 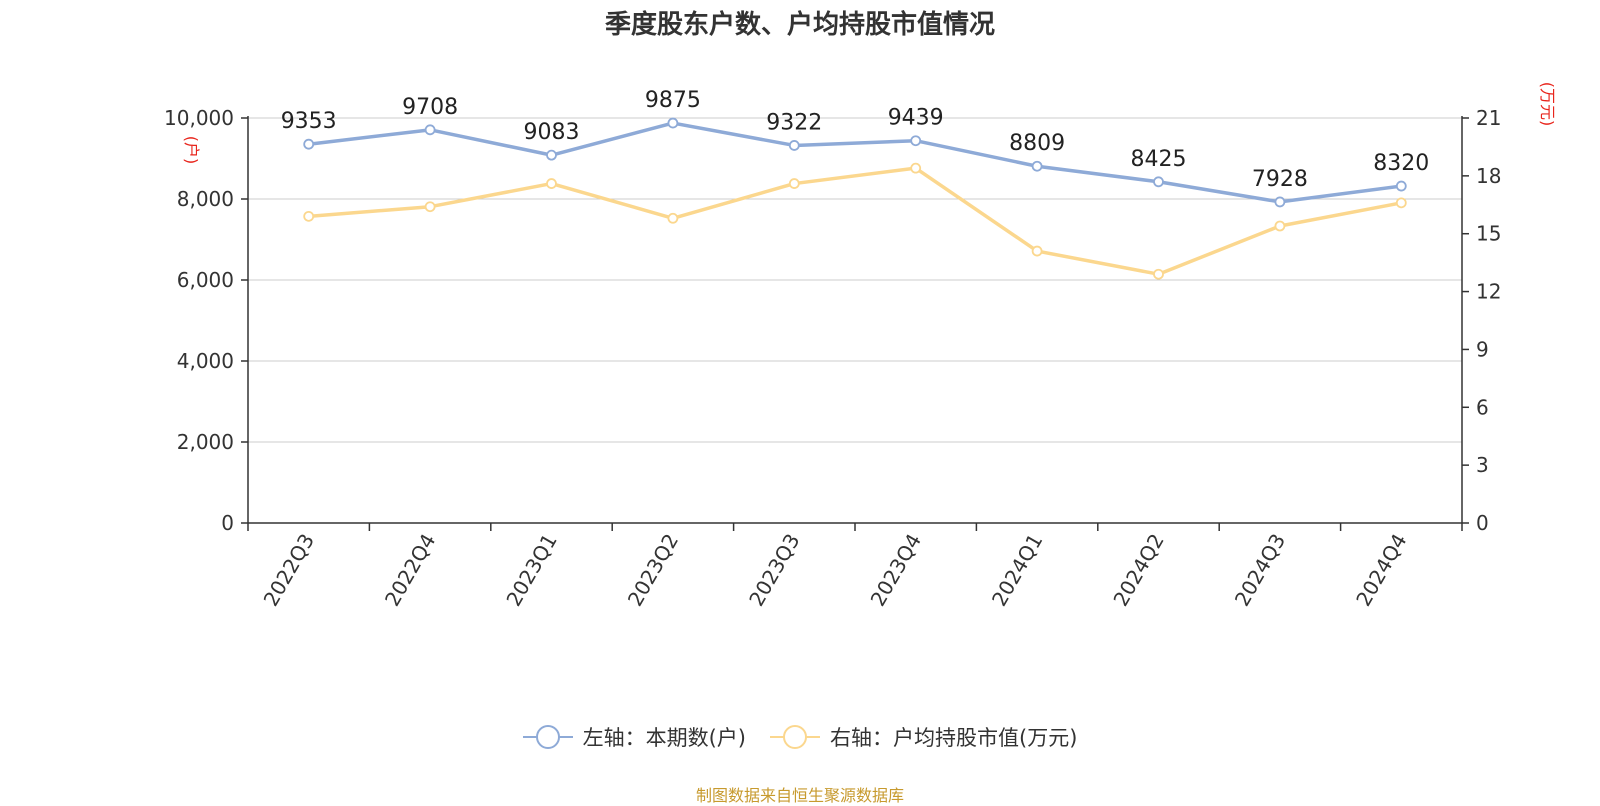 I want to click on legend-marker-right-icon, so click(x=795, y=737).